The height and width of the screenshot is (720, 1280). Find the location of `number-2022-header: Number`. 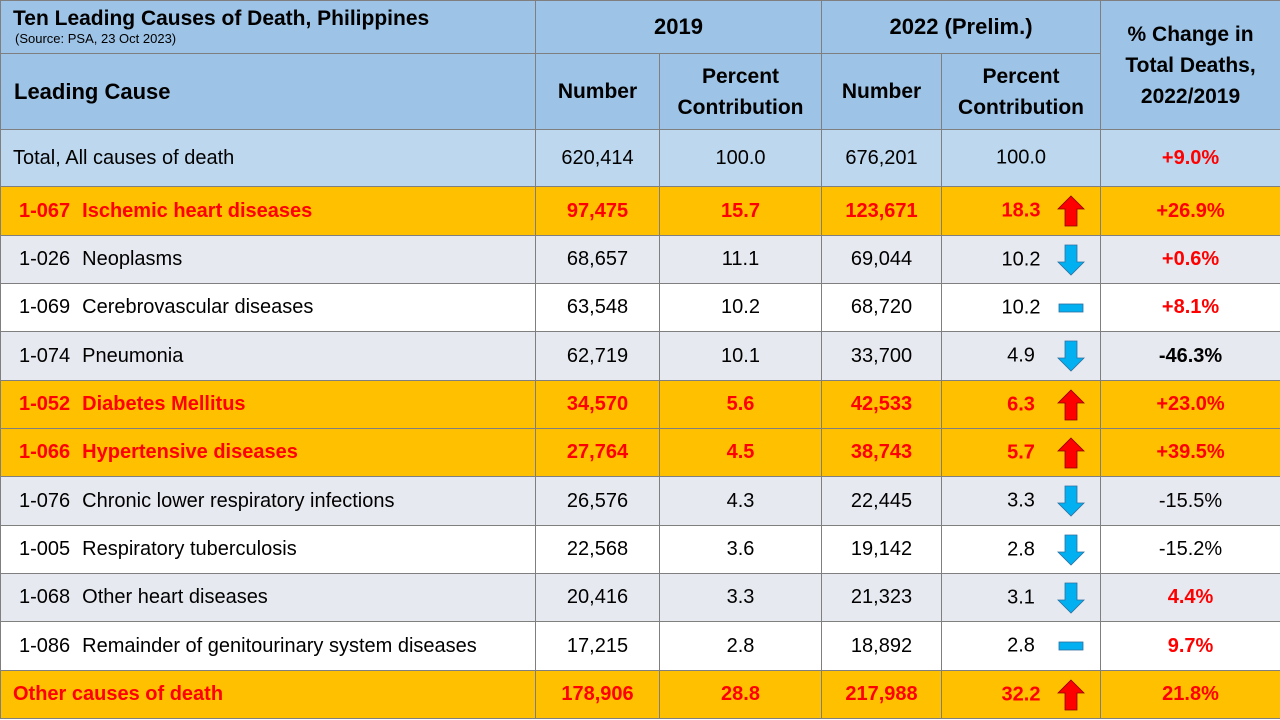

number-2022-header: Number is located at coordinates (882, 91).